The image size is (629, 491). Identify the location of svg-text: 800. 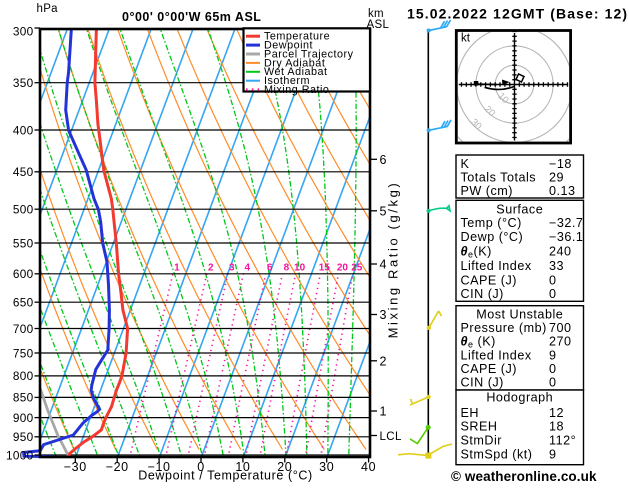
(23, 376).